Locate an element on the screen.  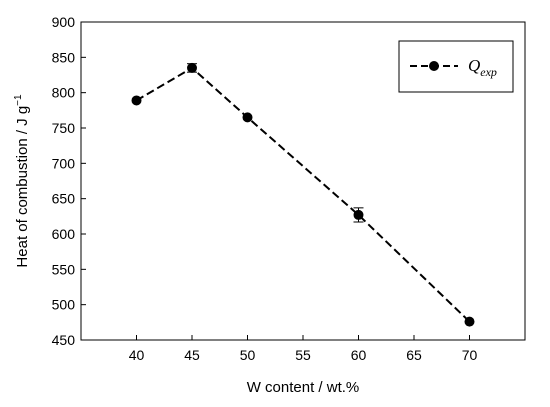
x-axis-ticks: 40 45 50 55 60 65 70 is located at coordinates (303, 349).